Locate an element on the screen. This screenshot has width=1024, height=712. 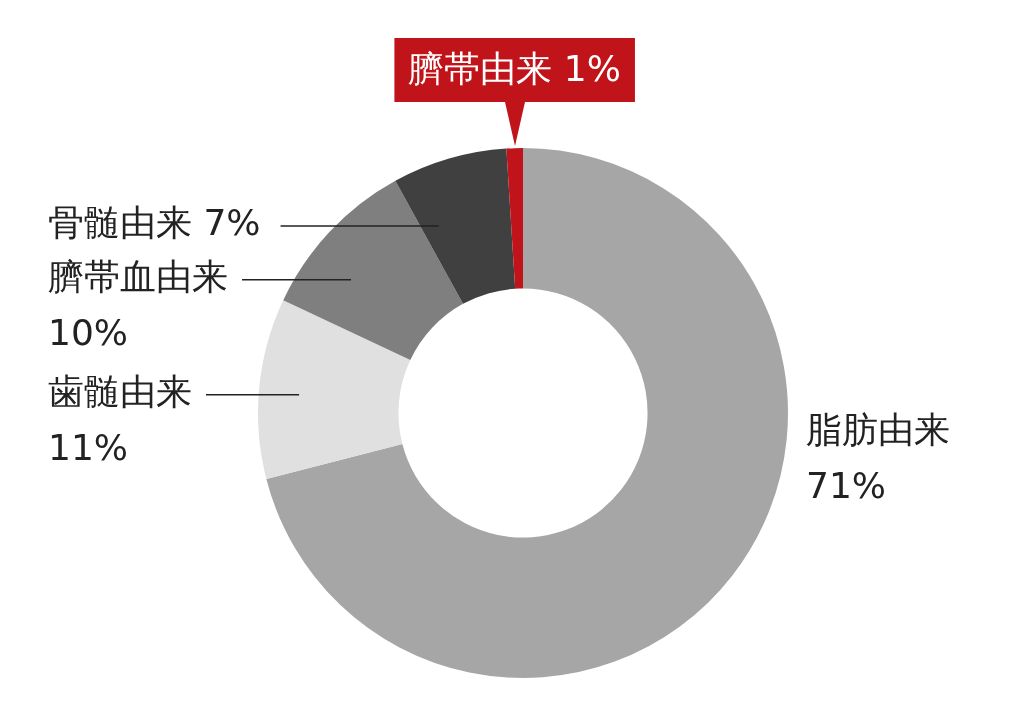
slice-label: 歯髄由来 is located at coordinates (120, 392).